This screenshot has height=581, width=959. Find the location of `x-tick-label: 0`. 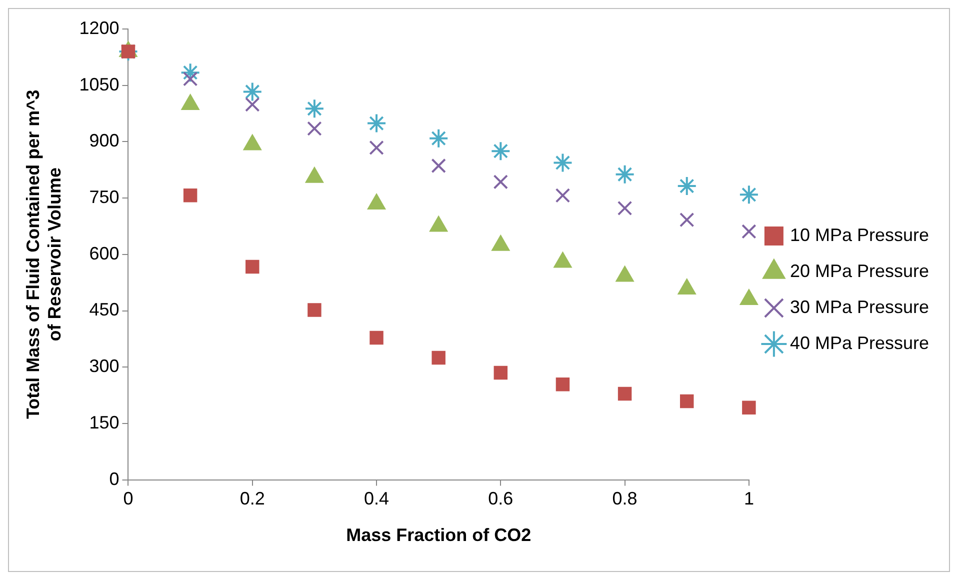

x-tick-label: 0 is located at coordinates (128, 498).